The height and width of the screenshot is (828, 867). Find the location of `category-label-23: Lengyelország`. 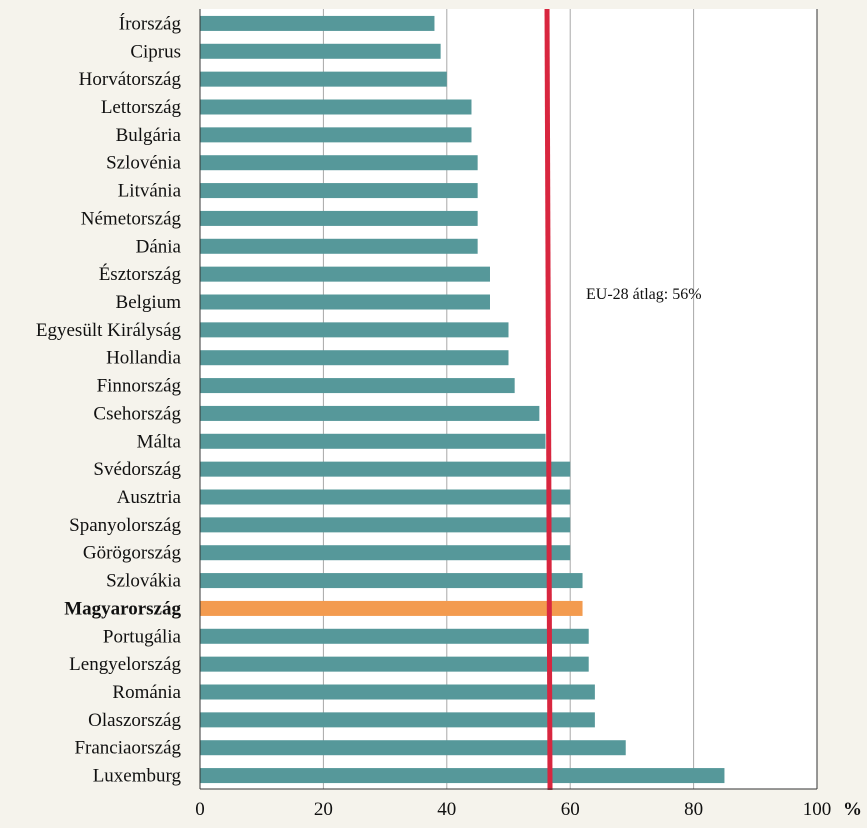

category-label-23: Lengyelország is located at coordinates (125, 664).